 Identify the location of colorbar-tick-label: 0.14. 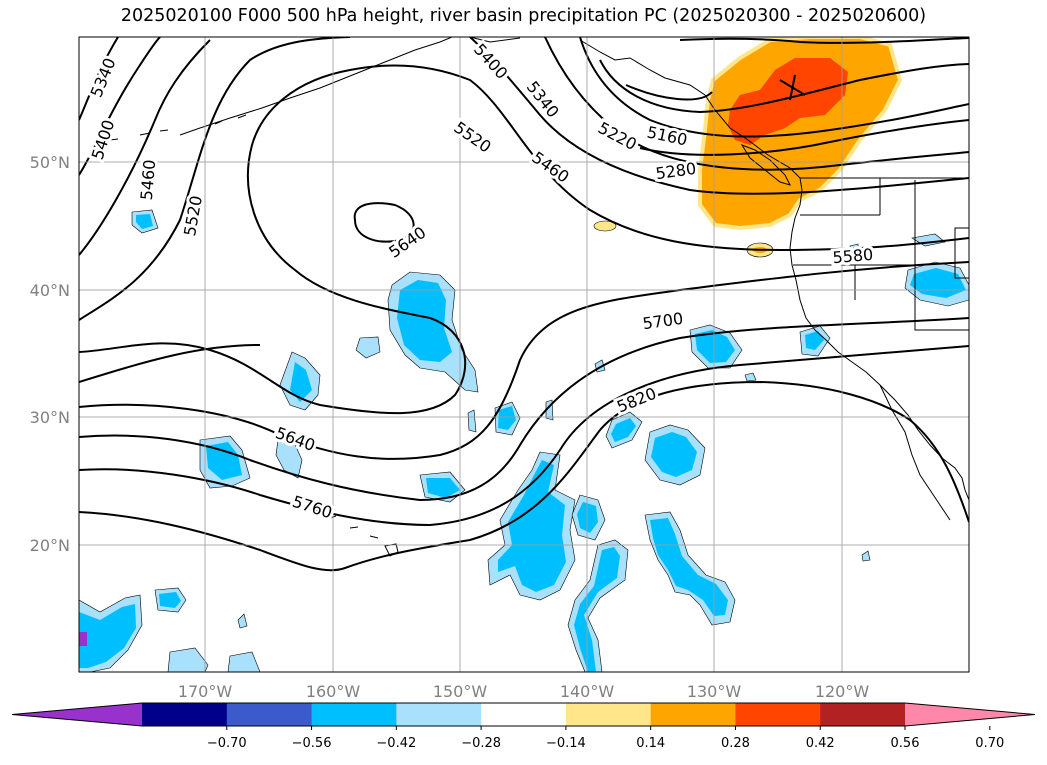
(650, 743).